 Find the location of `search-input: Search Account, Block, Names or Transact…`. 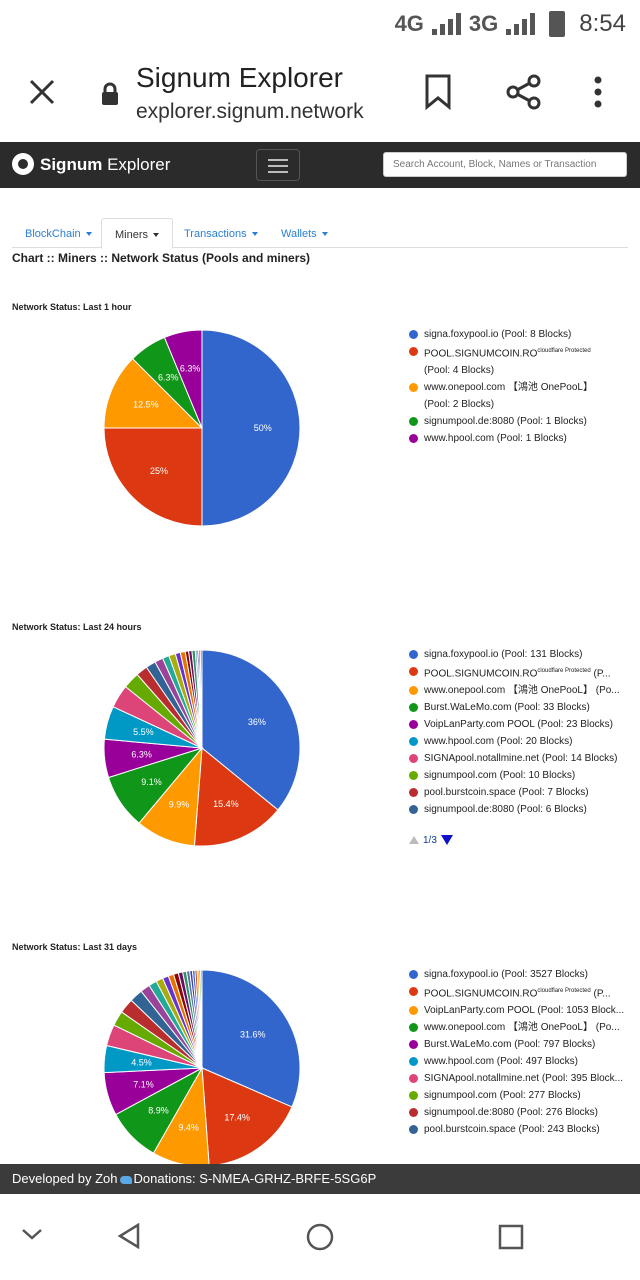

search-input: Search Account, Block, Names or Transact… is located at coordinates (505, 164).